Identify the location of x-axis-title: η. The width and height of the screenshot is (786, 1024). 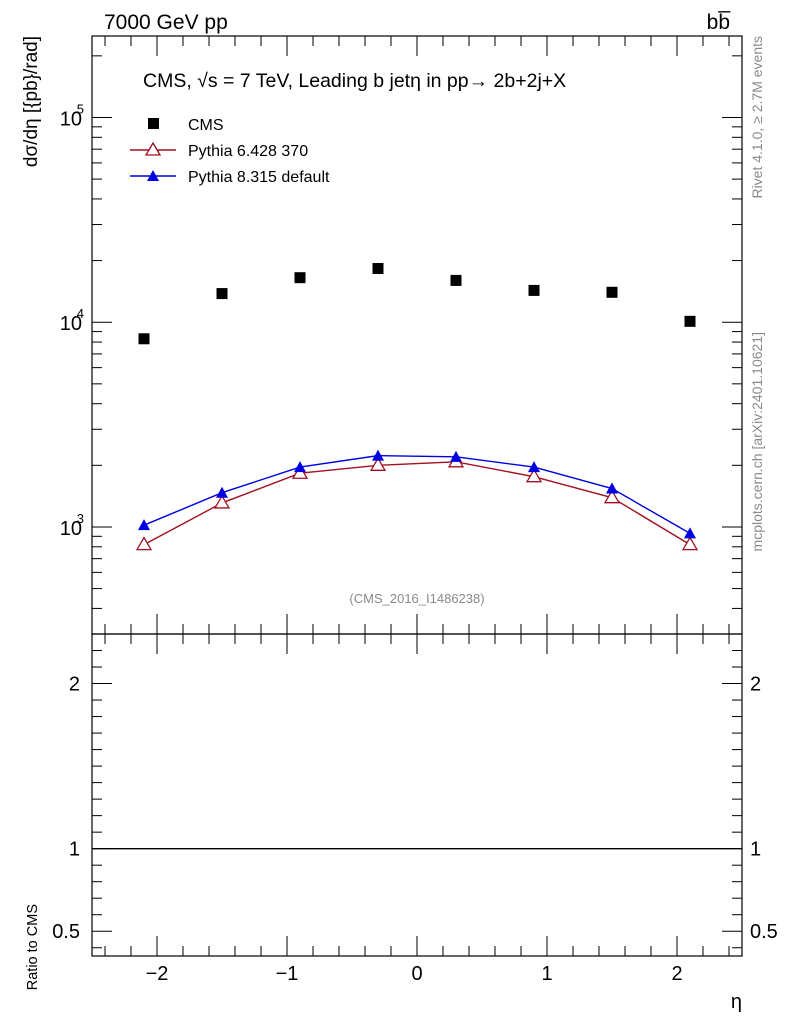
(736, 1002).